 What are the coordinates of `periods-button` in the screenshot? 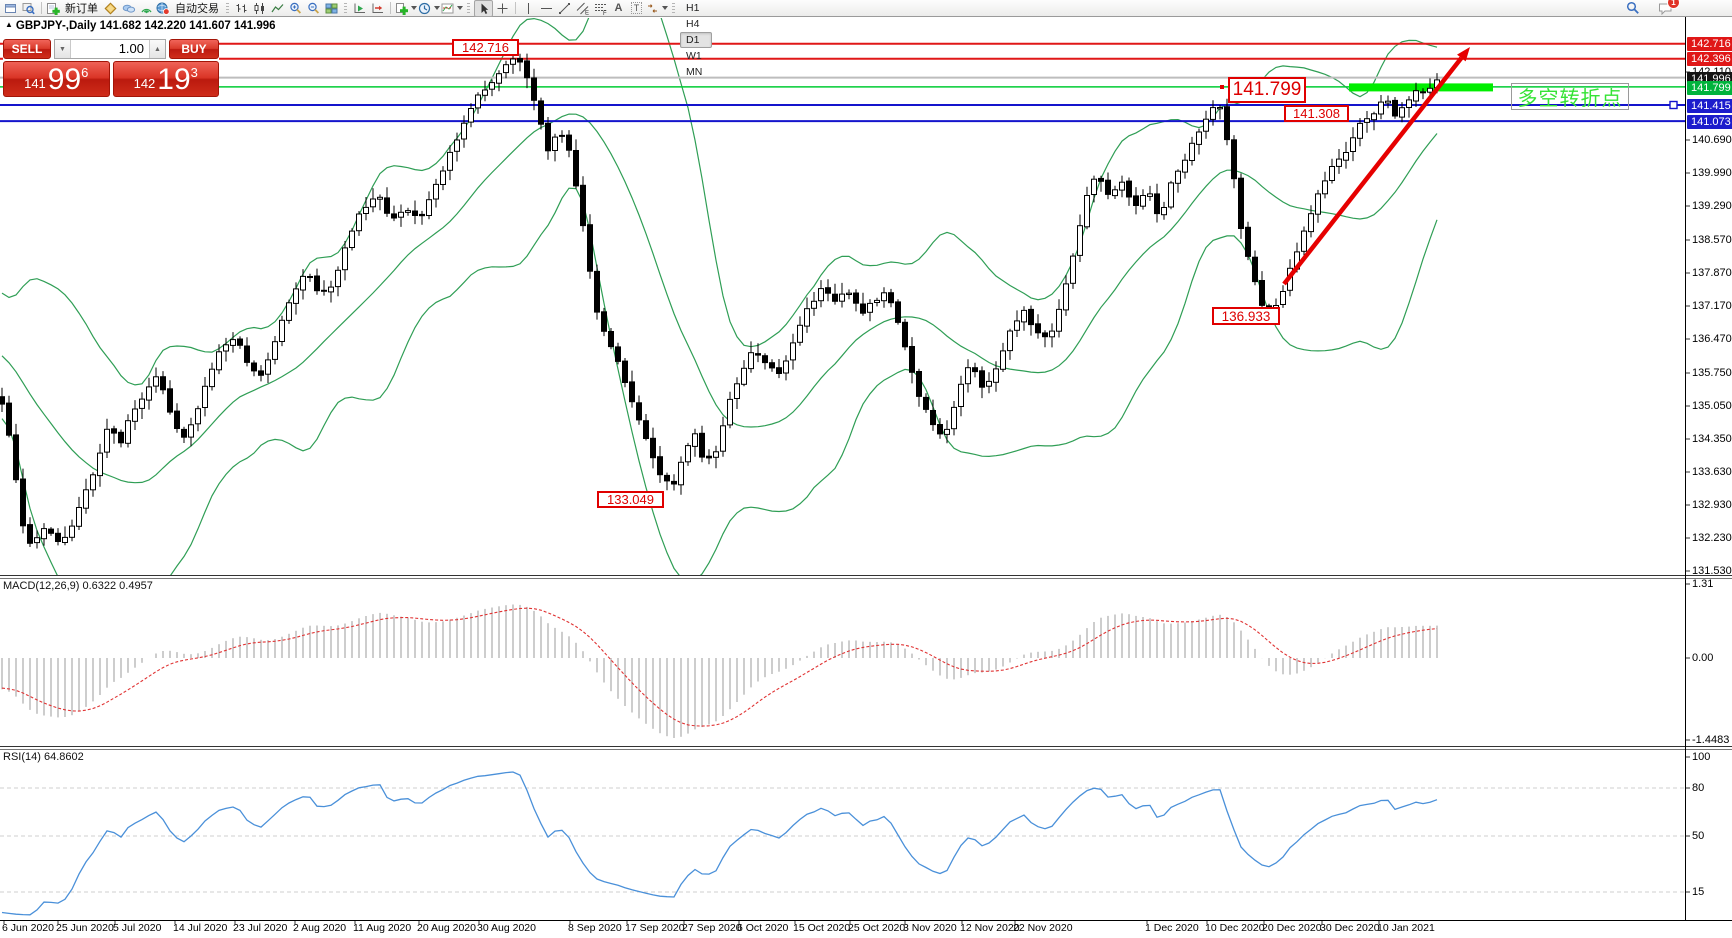 It's located at (429, 8).